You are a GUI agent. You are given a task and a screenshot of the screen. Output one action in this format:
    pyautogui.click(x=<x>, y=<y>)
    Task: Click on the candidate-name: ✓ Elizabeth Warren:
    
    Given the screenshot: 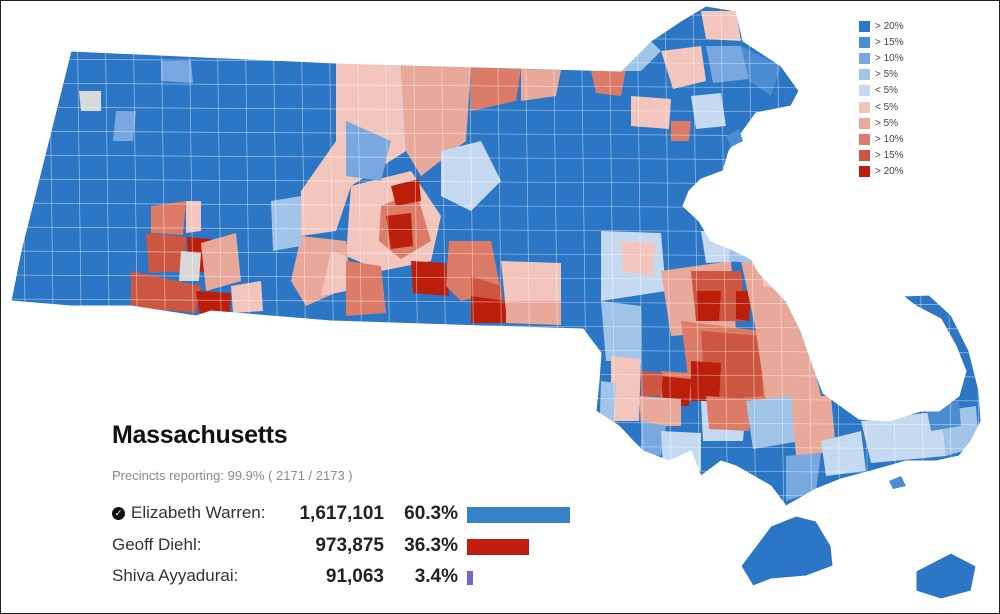 What is the action you would take?
    pyautogui.click(x=188, y=513)
    